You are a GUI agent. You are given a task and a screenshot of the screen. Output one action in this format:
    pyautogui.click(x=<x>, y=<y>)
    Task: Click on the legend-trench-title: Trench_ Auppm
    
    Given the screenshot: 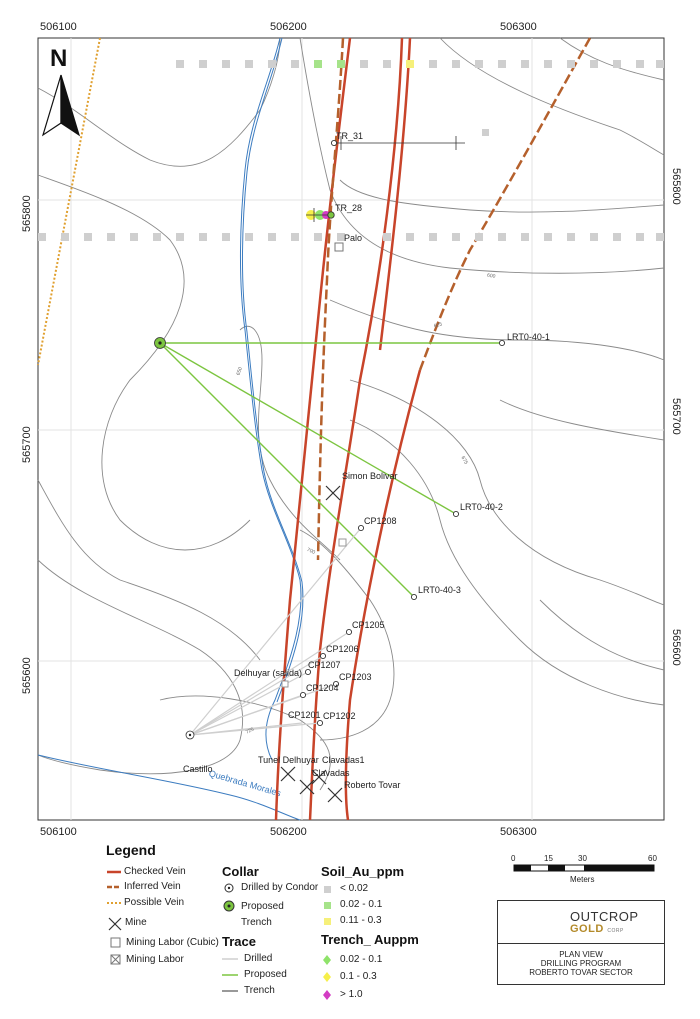 What is the action you would take?
    pyautogui.click(x=370, y=939)
    